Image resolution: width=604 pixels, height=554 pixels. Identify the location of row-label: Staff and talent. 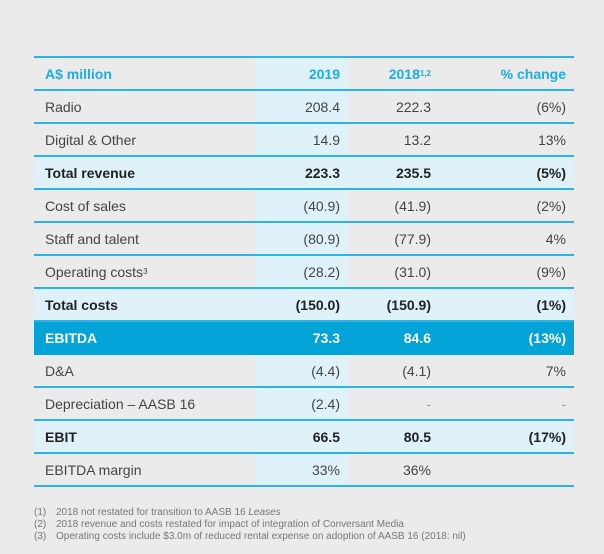
(144, 238).